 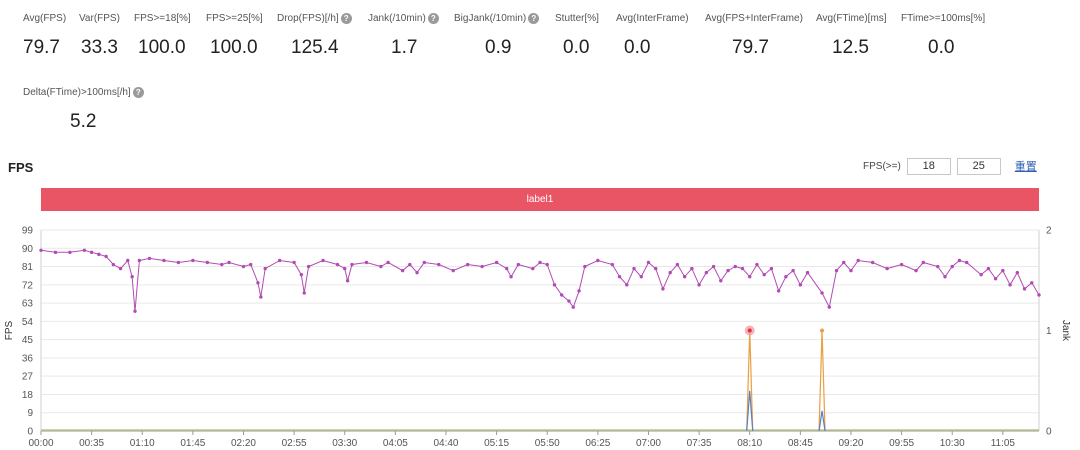 I want to click on metric-value: 1.7, so click(x=404, y=47).